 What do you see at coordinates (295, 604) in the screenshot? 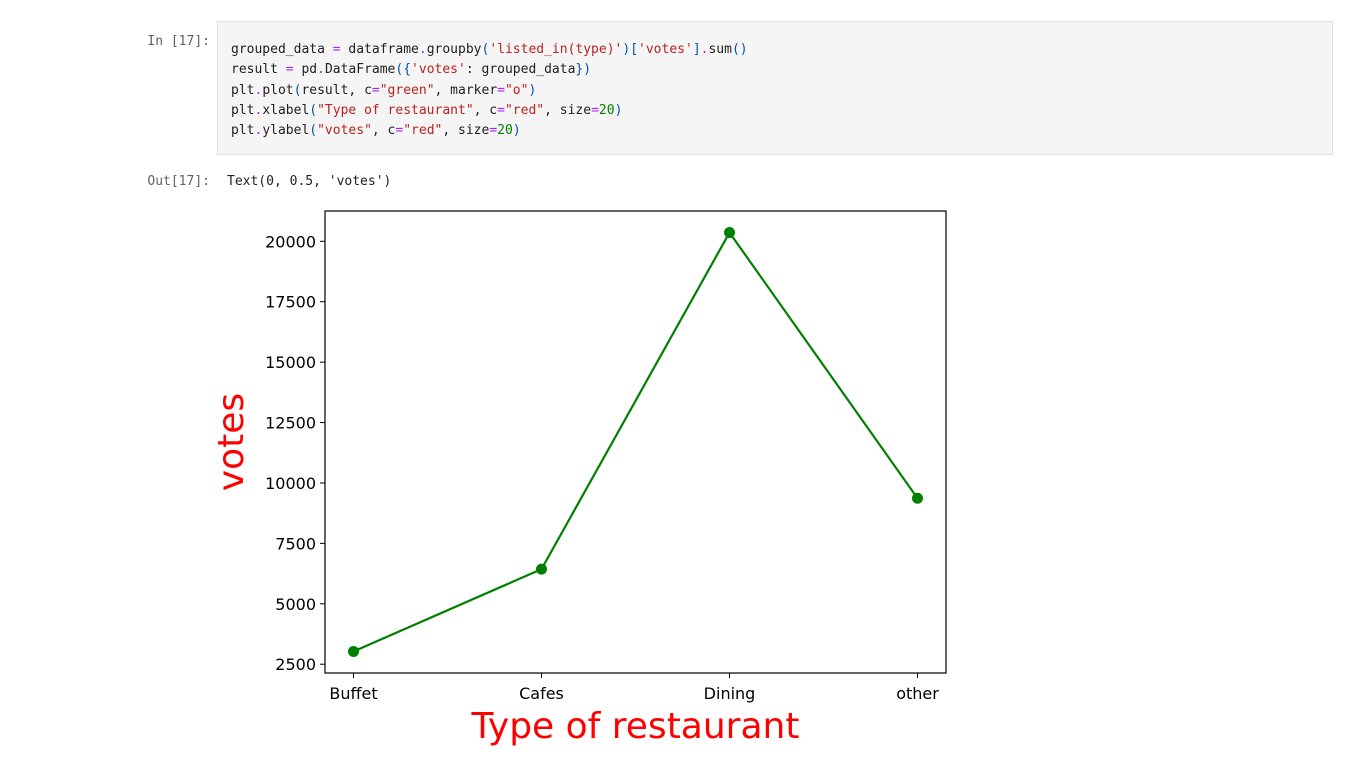
I see `y-tick-label: 5000` at bounding box center [295, 604].